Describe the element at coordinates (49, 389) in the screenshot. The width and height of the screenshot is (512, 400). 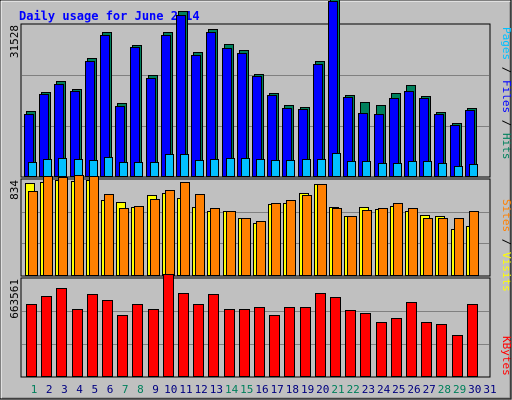
I see `x-tick-label: 2` at that location.